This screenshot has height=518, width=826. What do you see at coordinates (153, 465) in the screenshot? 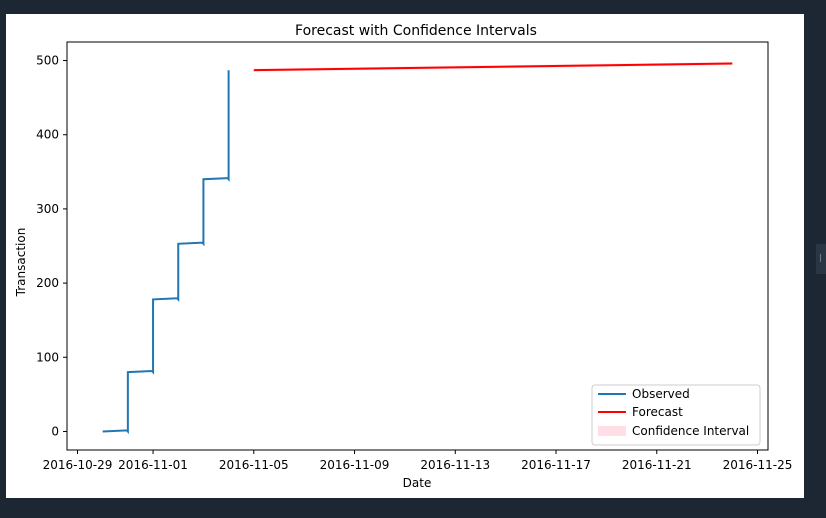
I see `x-tick-label: 2016-11-01` at bounding box center [153, 465].